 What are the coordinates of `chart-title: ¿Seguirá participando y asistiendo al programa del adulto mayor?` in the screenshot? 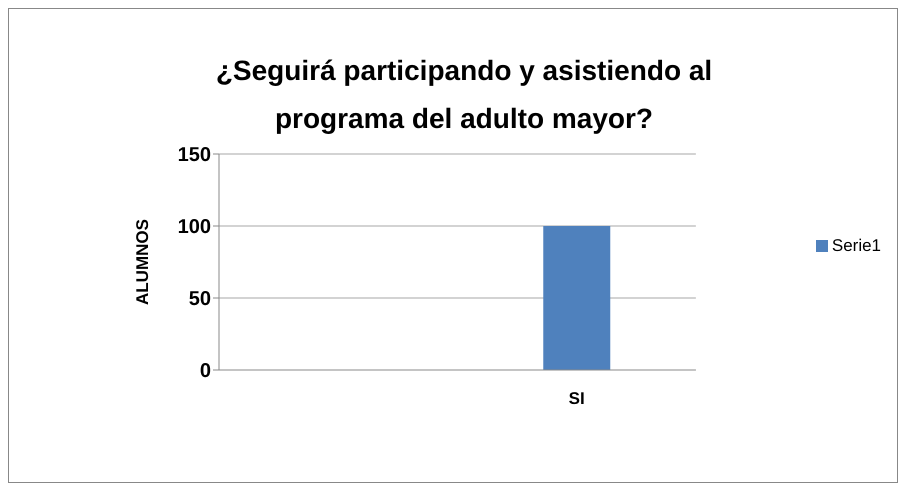 It's located at (464, 95).